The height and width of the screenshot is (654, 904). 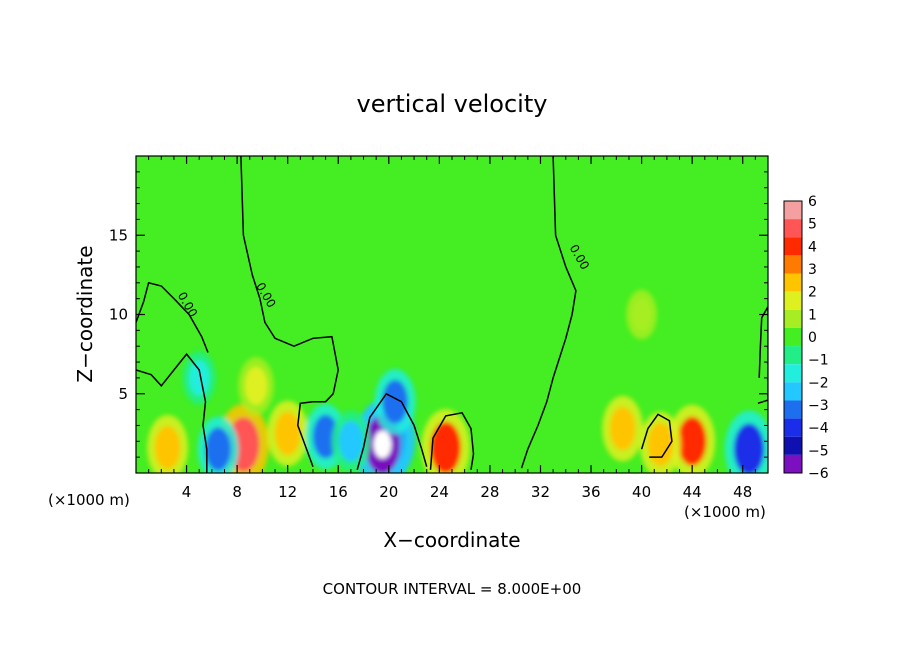 What do you see at coordinates (812, 225) in the screenshot?
I see `colorbar-label-1: 5` at bounding box center [812, 225].